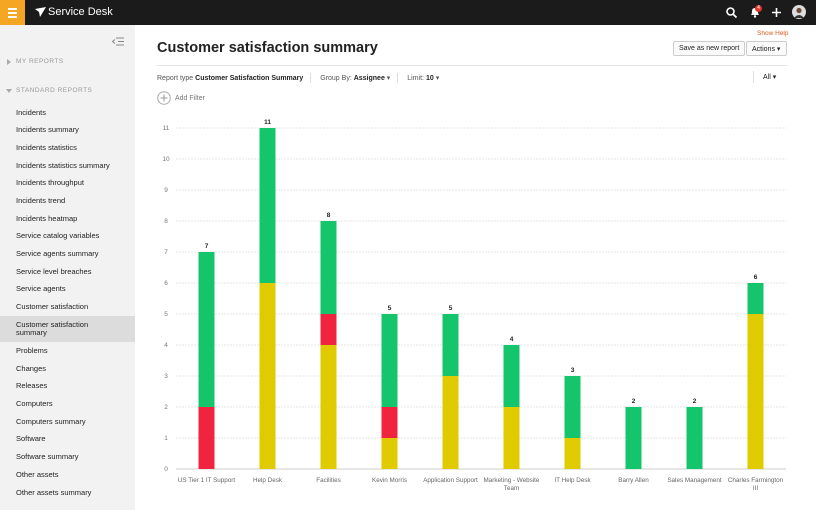 Image resolution: width=816 pixels, height=510 pixels. What do you see at coordinates (166, 252) in the screenshot?
I see `y-tick-label: 7` at bounding box center [166, 252].